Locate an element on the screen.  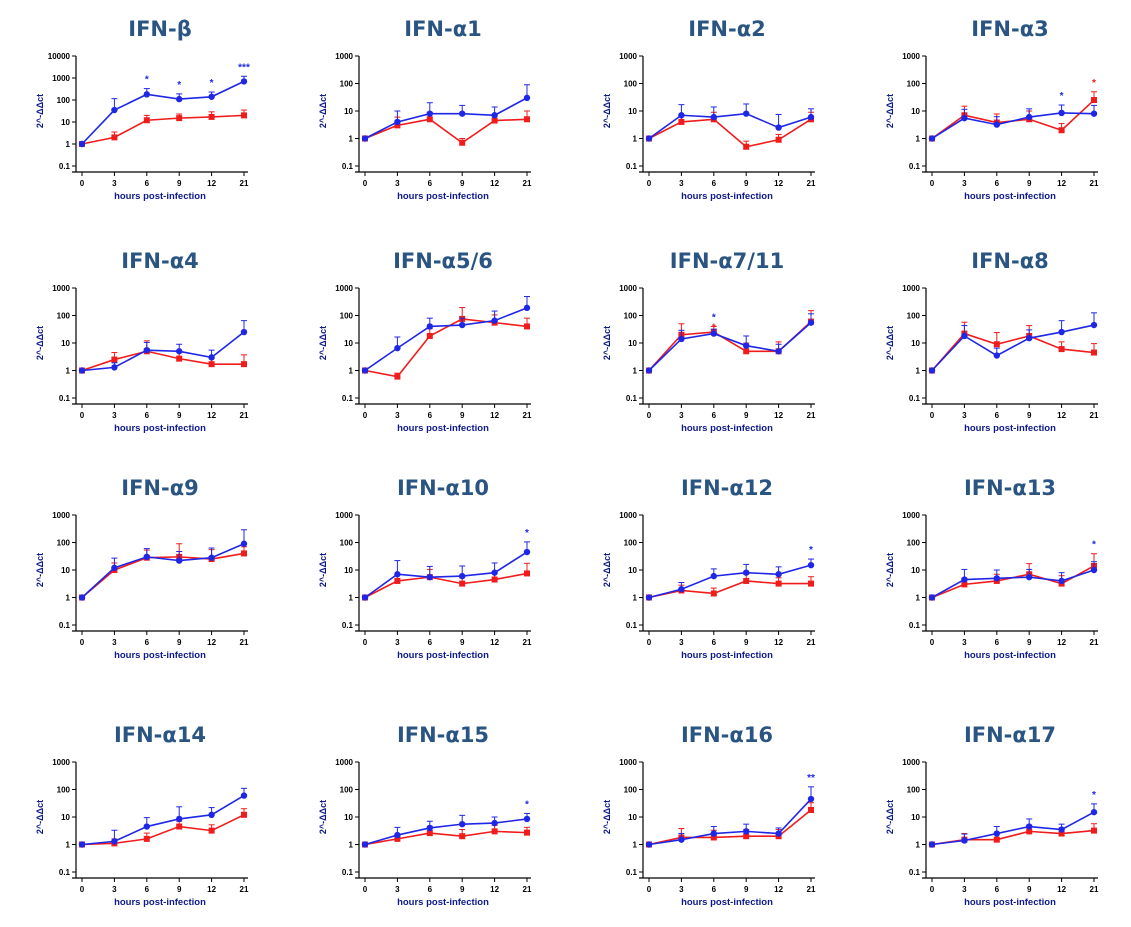
x-tick-label: 0 is located at coordinates (649, 415).